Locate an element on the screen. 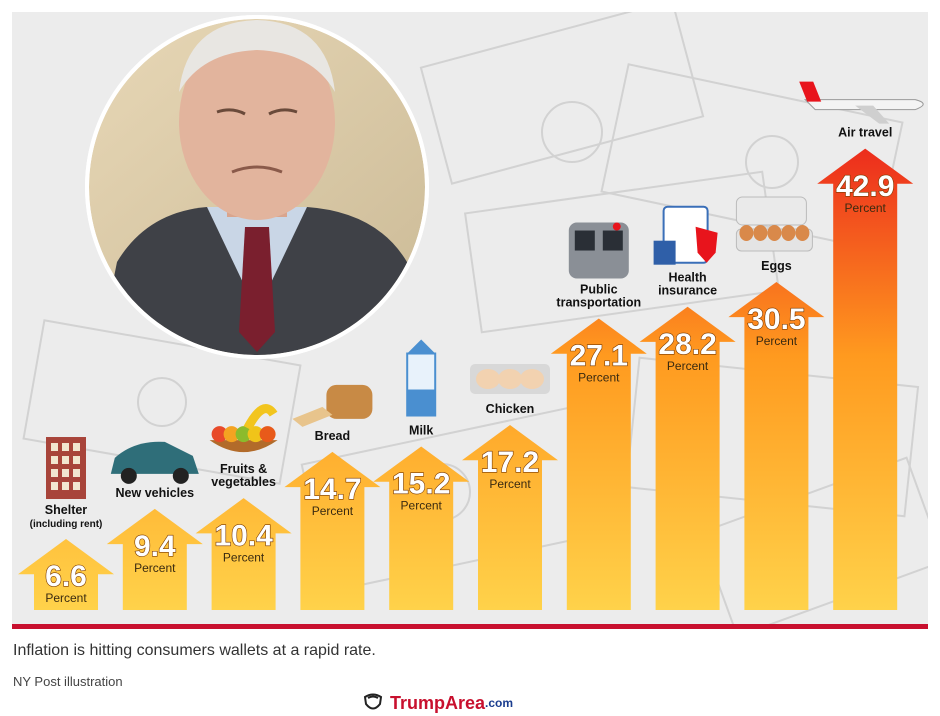  value-label: 9.4 is located at coordinates (155, 546).